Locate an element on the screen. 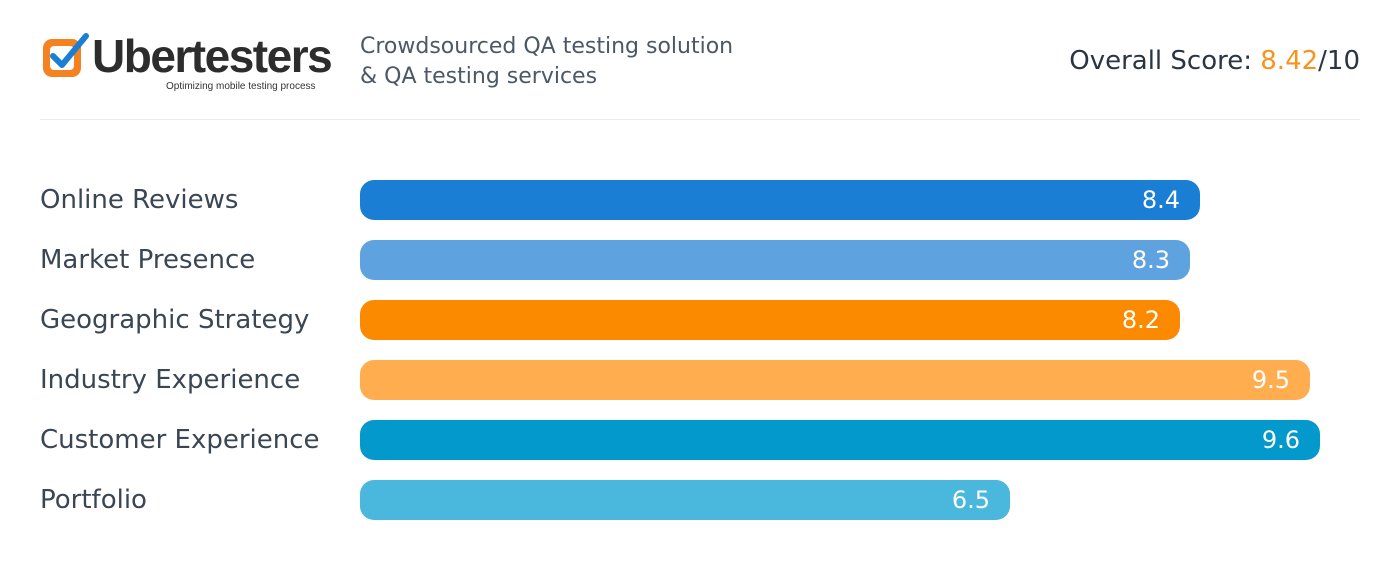 Image resolution: width=1400 pixels, height=580 pixels. bar-row: Online Reviews 8.4 is located at coordinates (700, 200).